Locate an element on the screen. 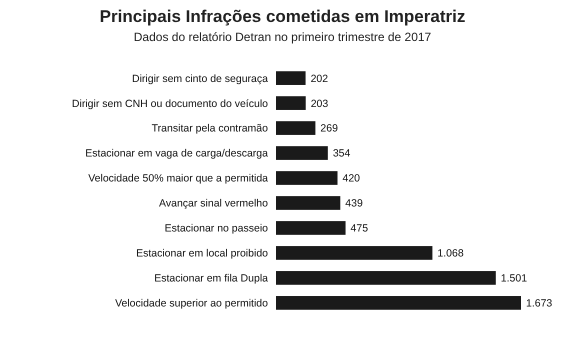 The image size is (565, 361). y-tick-label: Transitar pela contramão is located at coordinates (210, 128).